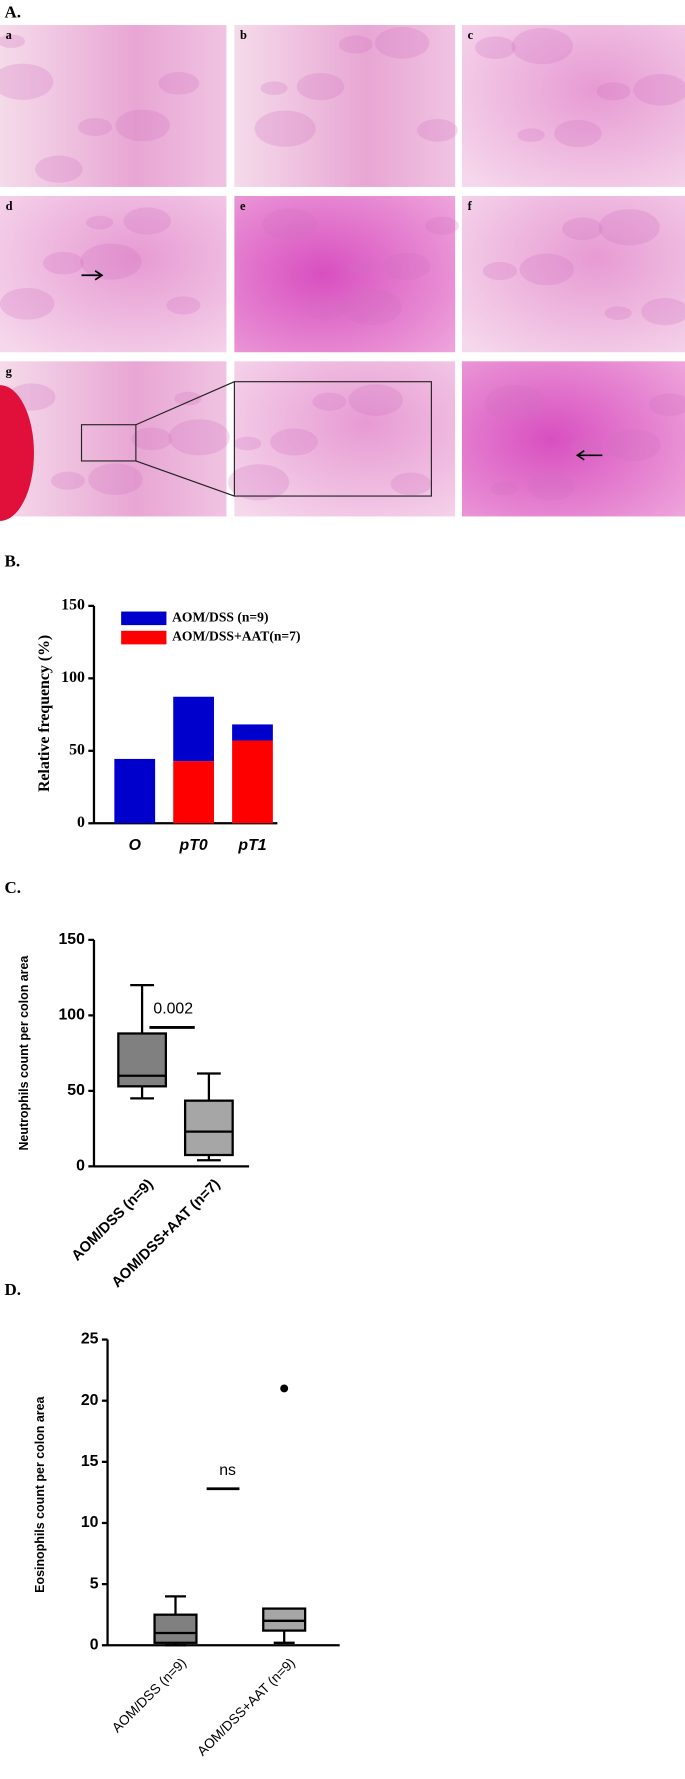  I want to click on y-tick-label: 20, so click(90, 1400).